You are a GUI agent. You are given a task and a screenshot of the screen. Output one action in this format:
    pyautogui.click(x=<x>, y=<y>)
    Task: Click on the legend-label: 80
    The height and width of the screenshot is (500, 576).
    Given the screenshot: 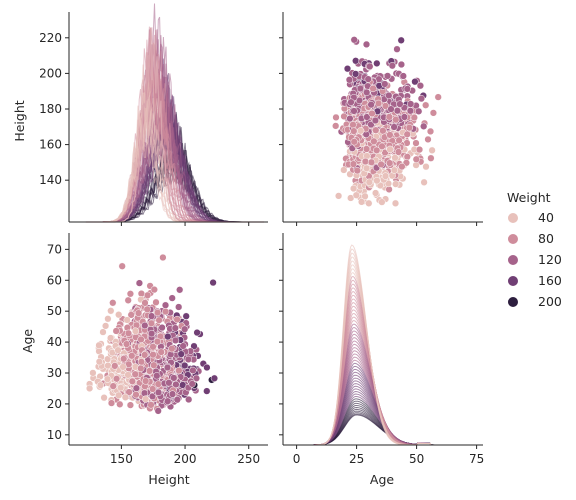 What is the action you would take?
    pyautogui.click(x=546, y=238)
    